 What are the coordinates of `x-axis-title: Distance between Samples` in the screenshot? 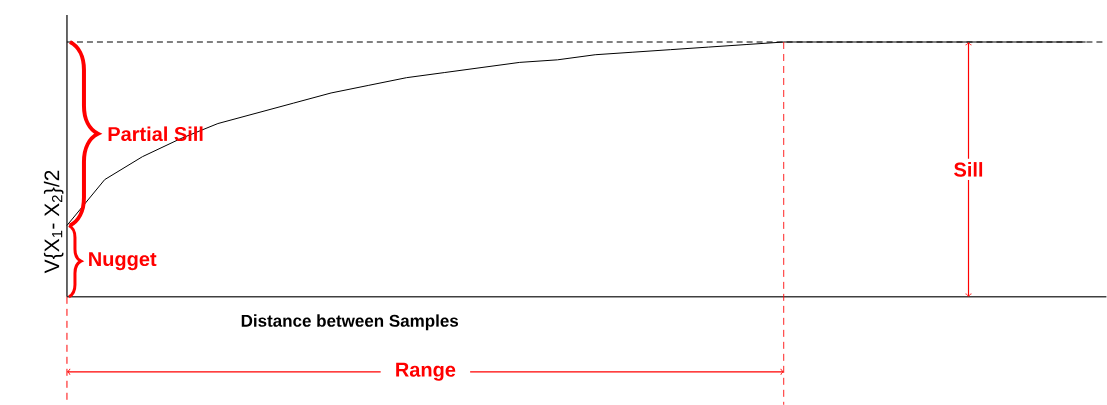 It's located at (350, 322).